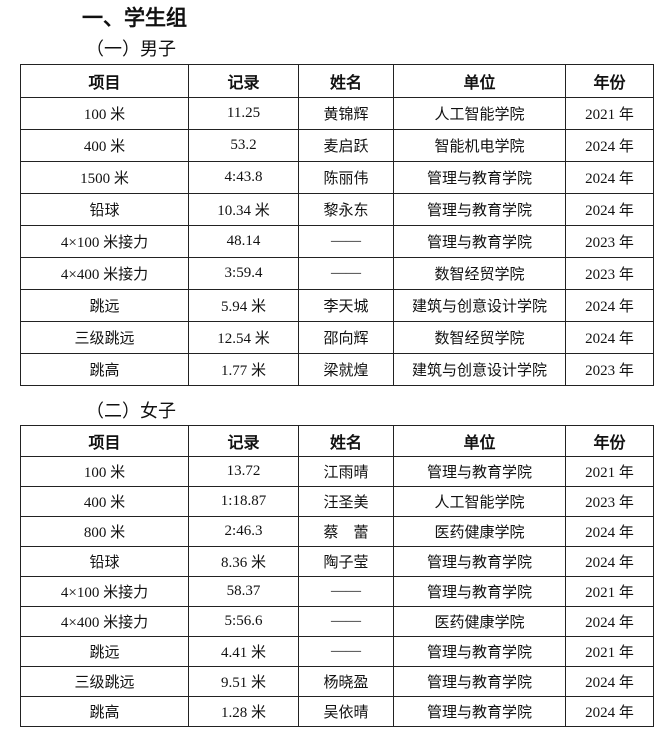 Image resolution: width=662 pixels, height=738 pixels. I want to click on cell-record: 1.28 米, so click(243, 711).